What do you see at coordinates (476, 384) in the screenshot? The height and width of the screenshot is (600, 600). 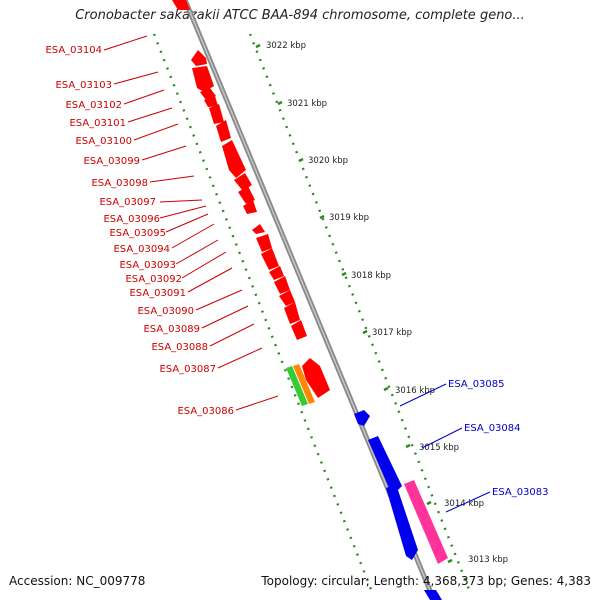 I see `gene-label: ESA_03085` at bounding box center [476, 384].